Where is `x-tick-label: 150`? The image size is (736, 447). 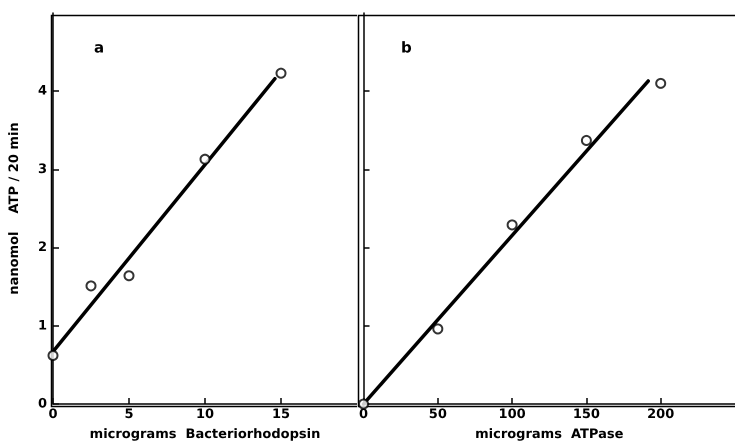
x-tick-label: 150 is located at coordinates (586, 414).